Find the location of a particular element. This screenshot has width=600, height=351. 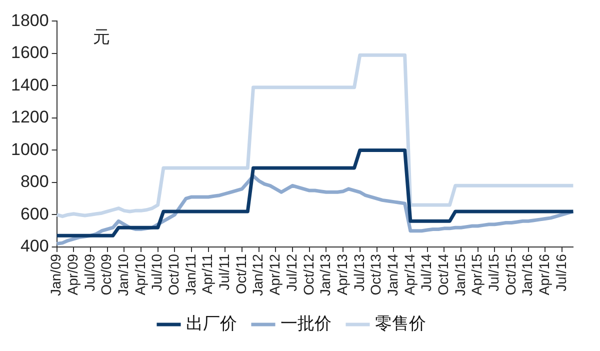

y-tick-label: 600 is located at coordinates (34, 214).